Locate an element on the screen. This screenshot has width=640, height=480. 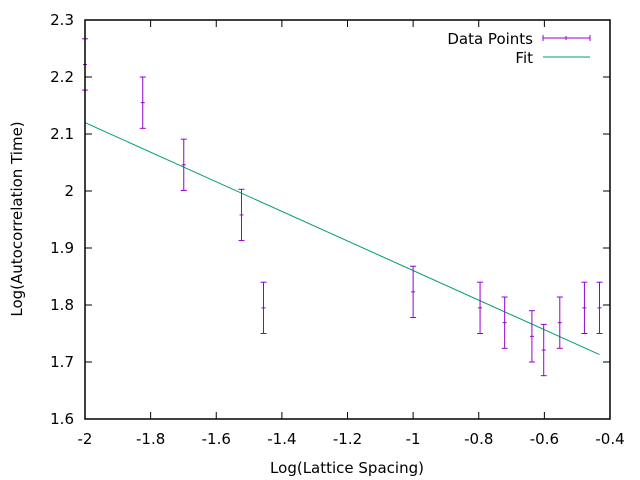
y-tick-label: 1.7 is located at coordinates (62, 362).